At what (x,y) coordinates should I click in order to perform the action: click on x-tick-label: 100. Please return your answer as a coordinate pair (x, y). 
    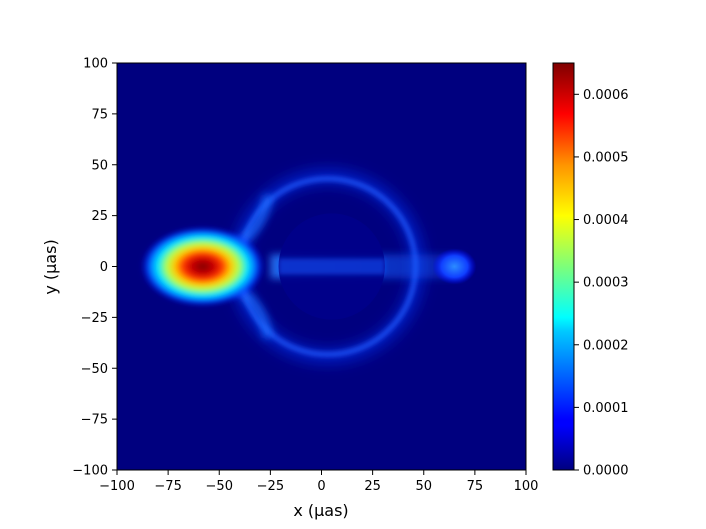
    Looking at the image, I should click on (526, 486).